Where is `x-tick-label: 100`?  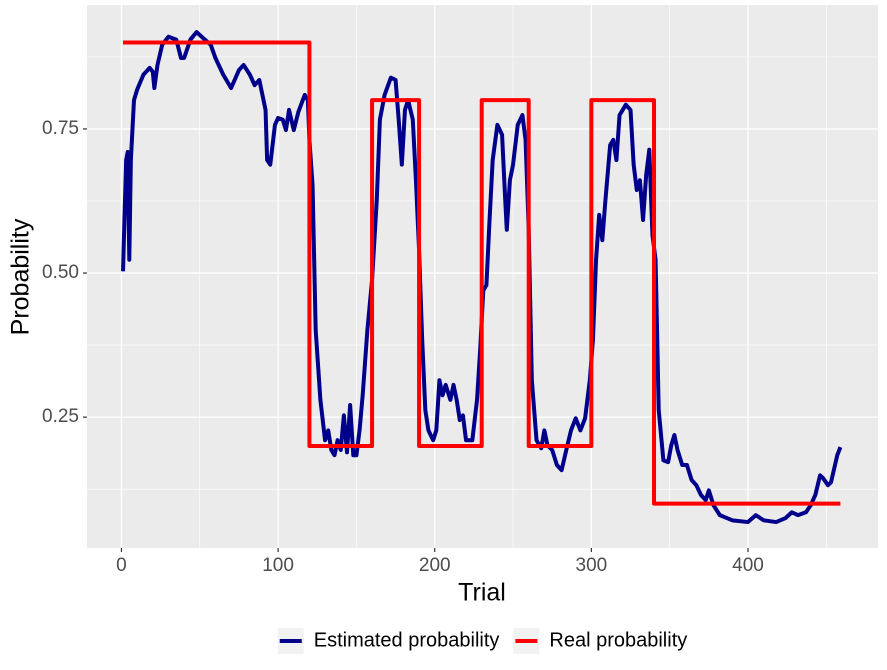 x-tick-label: 100 is located at coordinates (278, 565).